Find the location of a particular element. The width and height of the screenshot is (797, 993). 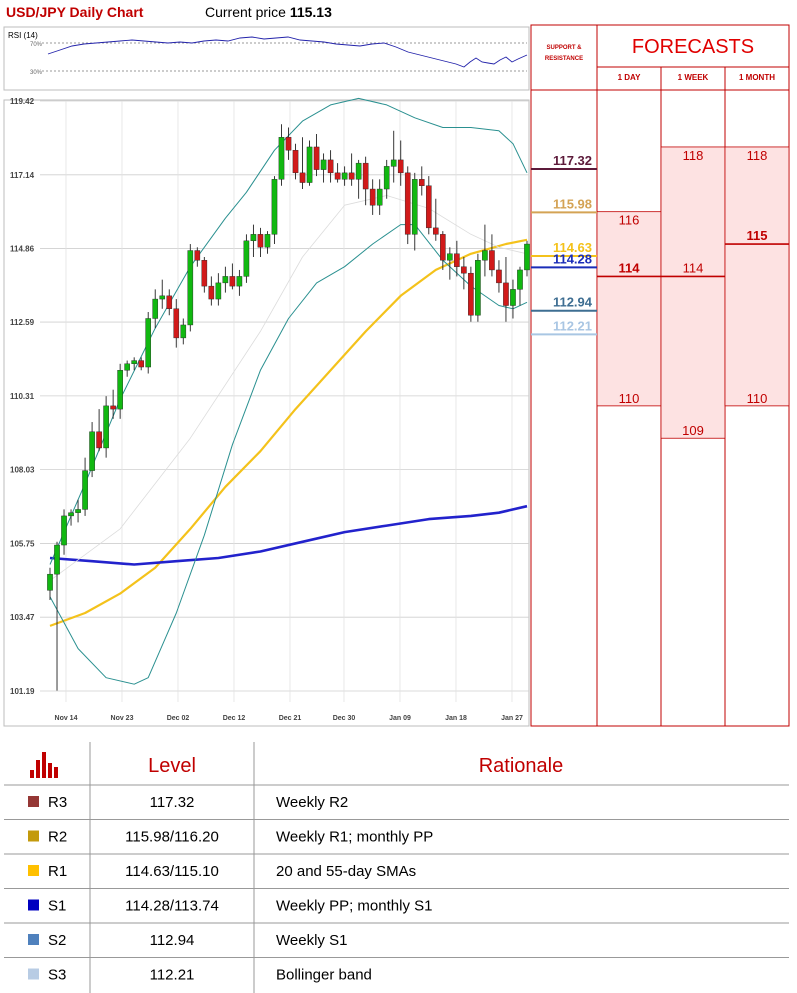

x-tick-label: Jan 27 is located at coordinates (512, 718).